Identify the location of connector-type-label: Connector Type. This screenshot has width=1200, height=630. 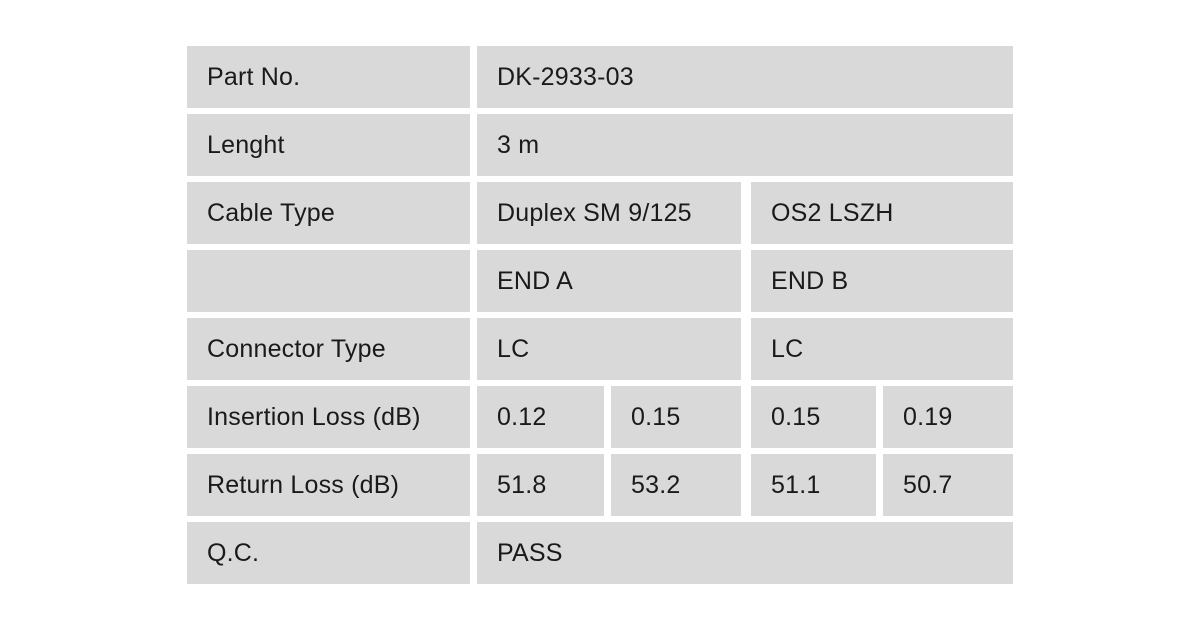
(328, 349).